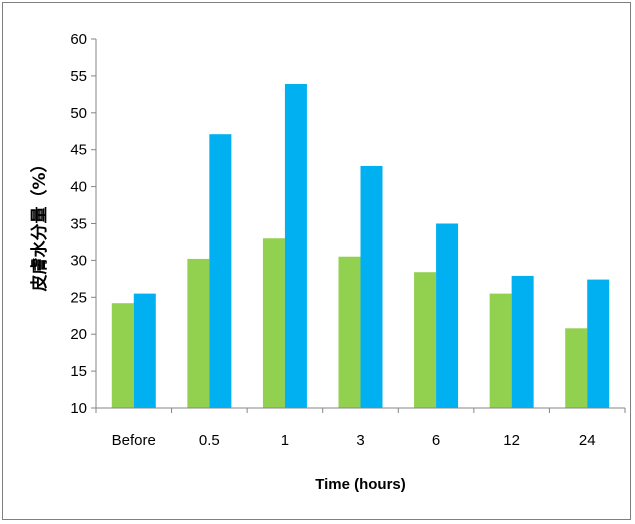  I want to click on x-tick-label: 0.5, so click(209, 440).